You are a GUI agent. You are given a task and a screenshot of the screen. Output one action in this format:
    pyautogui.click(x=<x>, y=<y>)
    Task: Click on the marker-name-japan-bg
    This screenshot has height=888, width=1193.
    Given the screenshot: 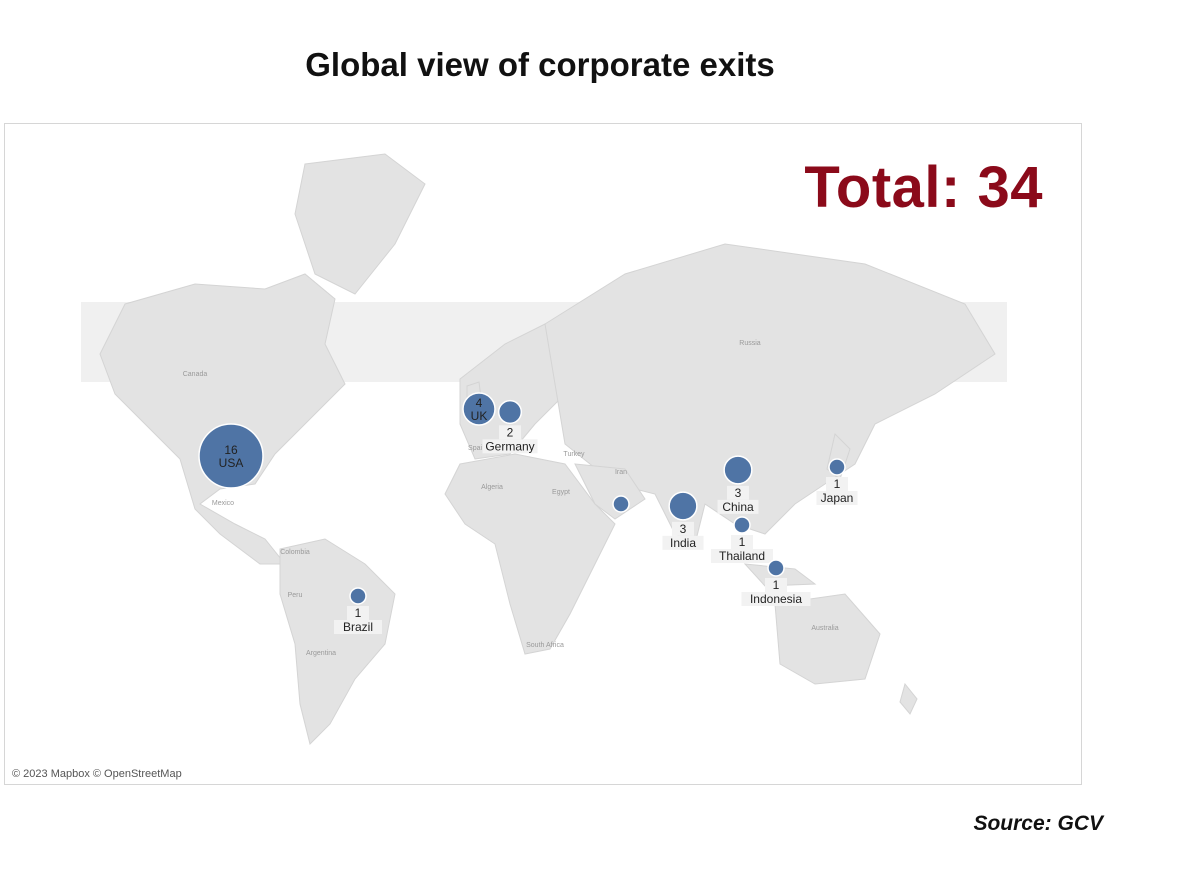 What is the action you would take?
    pyautogui.click(x=837, y=498)
    